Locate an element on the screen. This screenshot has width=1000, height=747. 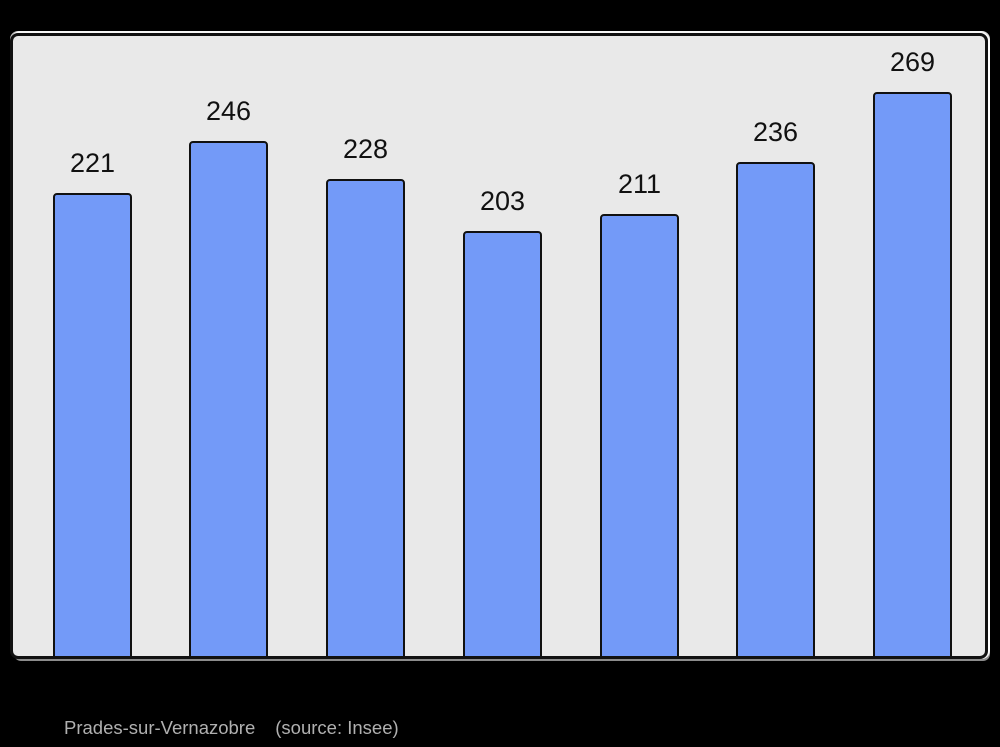
bar-slot: 246 is located at coordinates (228, 346).